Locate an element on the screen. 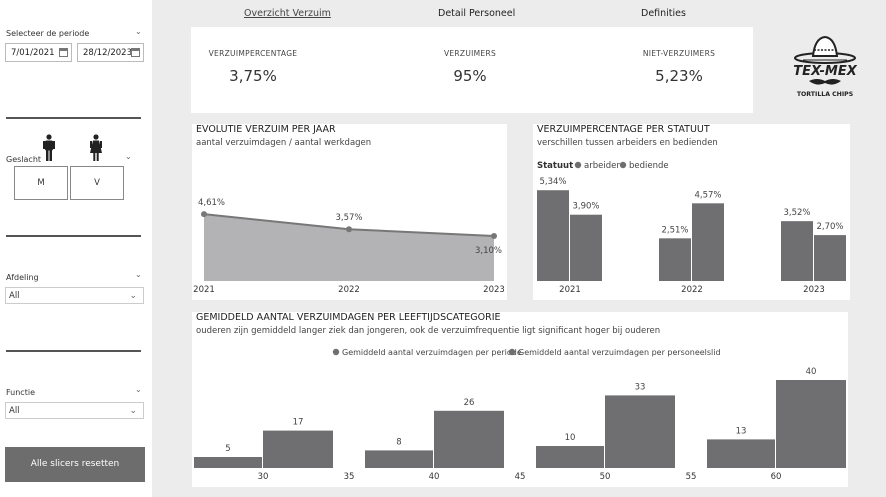 Image resolution: width=886 pixels, height=497 pixels. data-label: 3,90% is located at coordinates (585, 207).